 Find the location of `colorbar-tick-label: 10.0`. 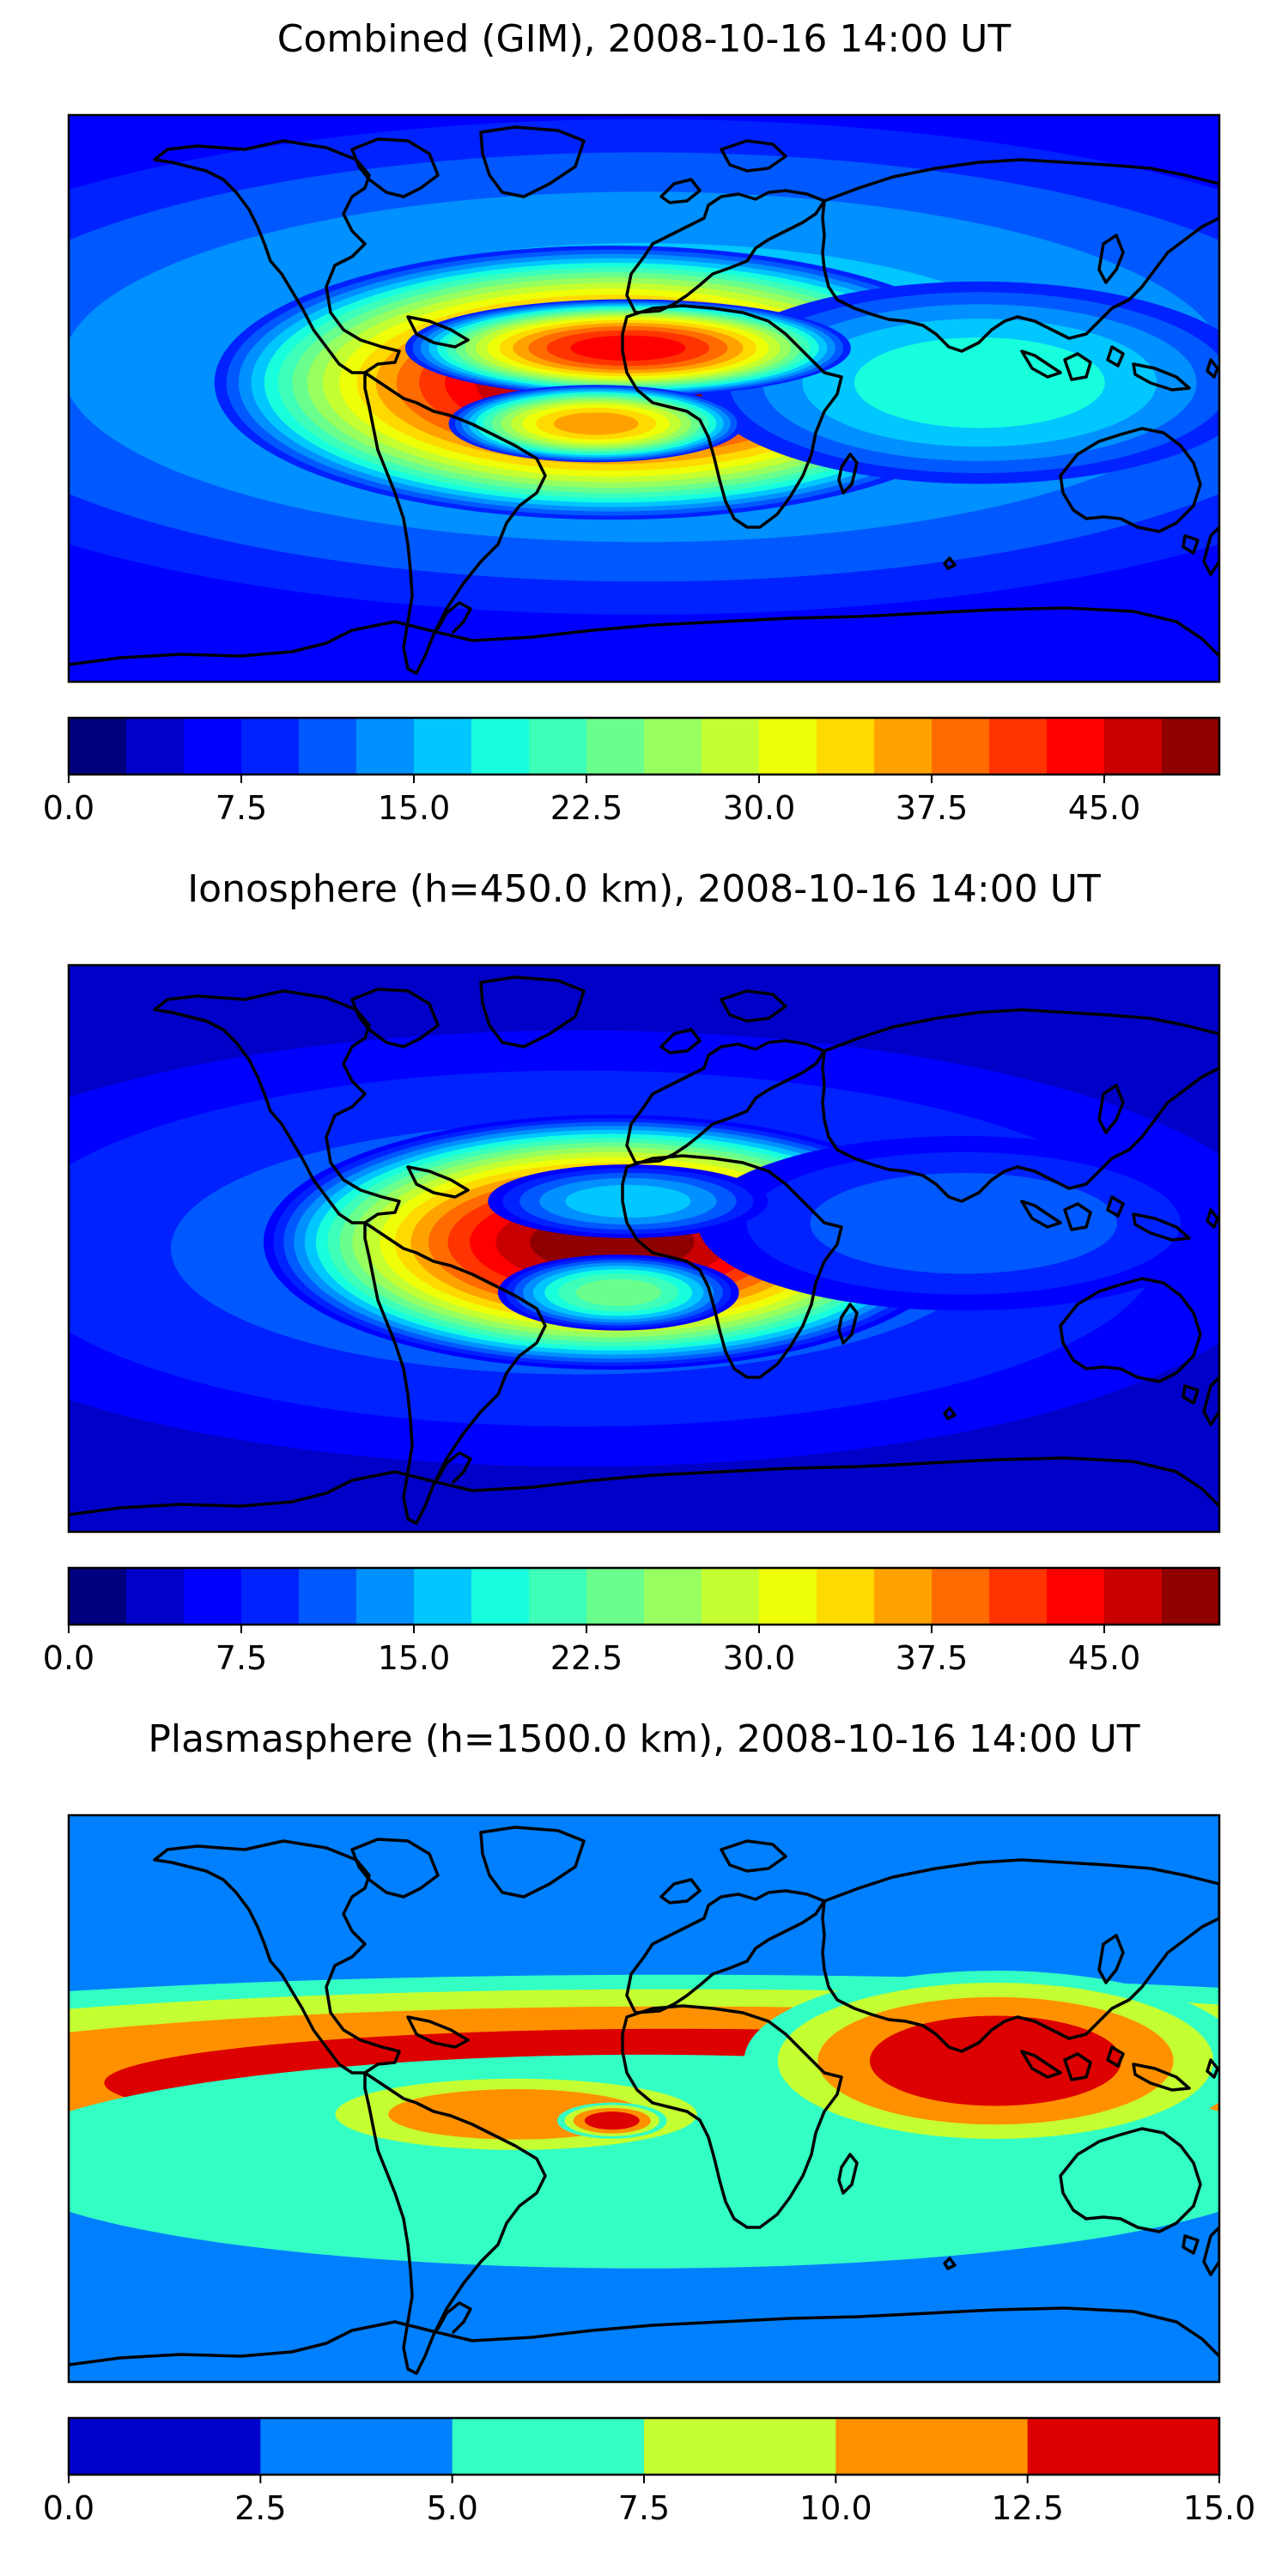

colorbar-tick-label: 10.0 is located at coordinates (835, 2508).